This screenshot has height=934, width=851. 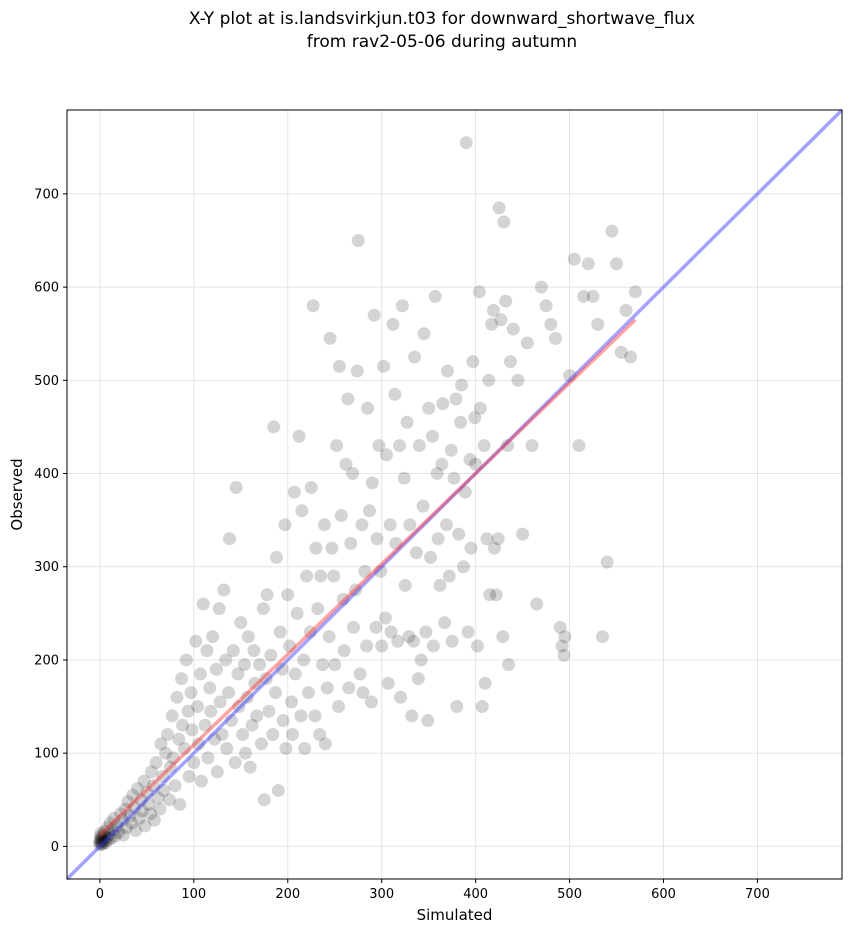 What do you see at coordinates (193, 894) in the screenshot?
I see `x-tick-label: 100` at bounding box center [193, 894].